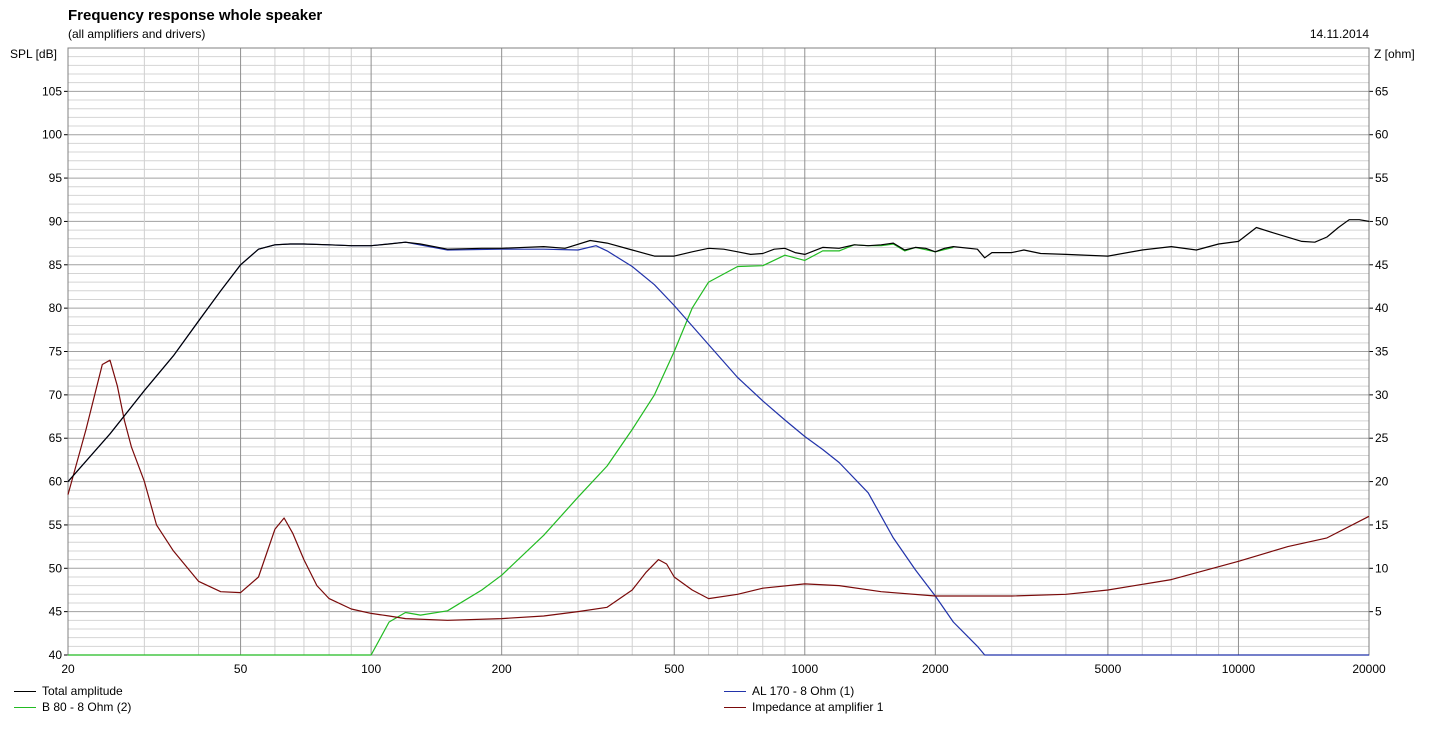  Describe the element at coordinates (56, 438) in the screenshot. I see `y-tick-label: 65` at that location.